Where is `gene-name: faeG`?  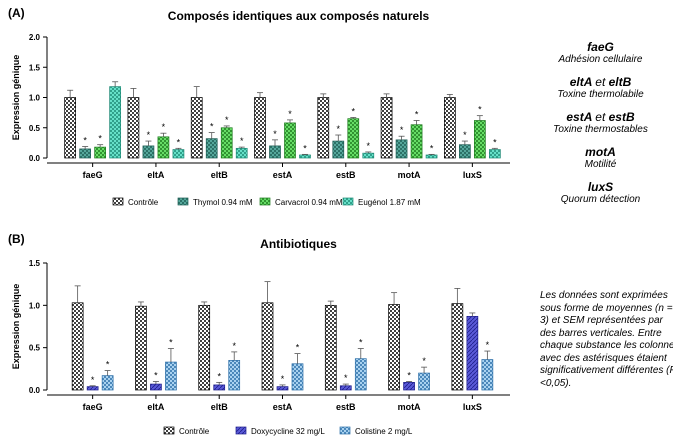 gene-name: faeG is located at coordinates (600, 47).